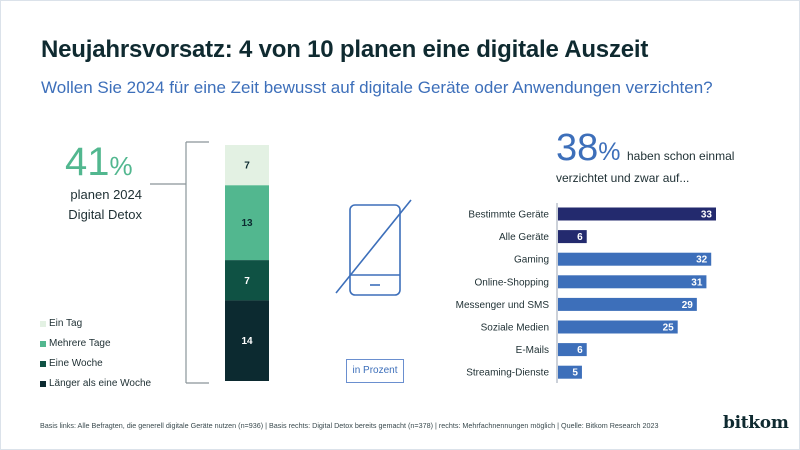  I want to click on left-headline-percent: 41%, so click(99, 162).